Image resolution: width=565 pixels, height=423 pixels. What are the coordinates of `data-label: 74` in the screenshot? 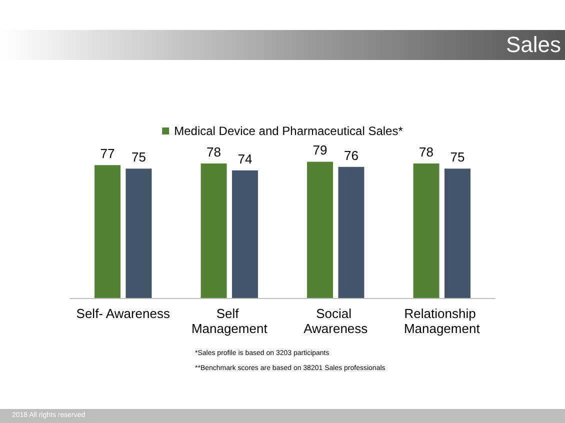 It's located at (245, 158).